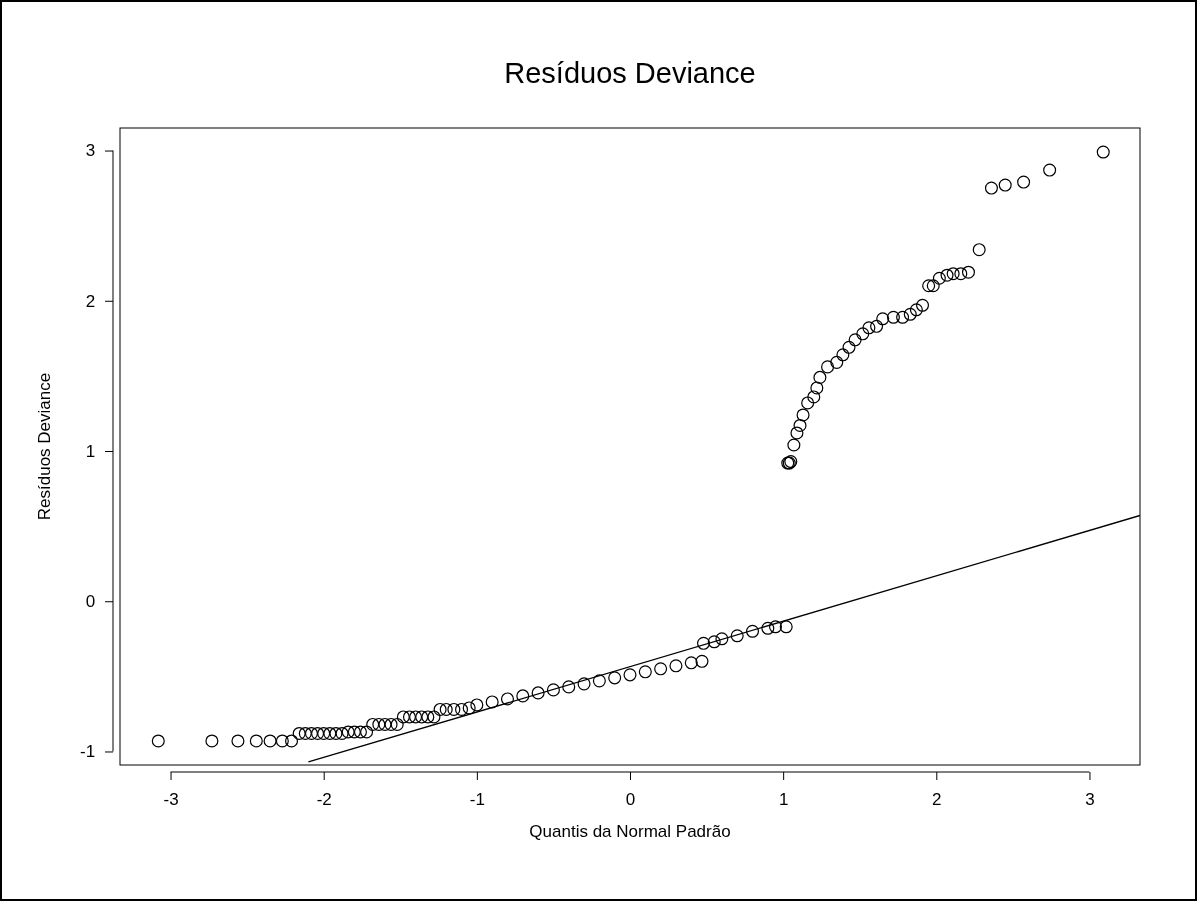 This screenshot has height=901, width=1197. What do you see at coordinates (1090, 800) in the screenshot?
I see `x-tick-label: 3` at bounding box center [1090, 800].